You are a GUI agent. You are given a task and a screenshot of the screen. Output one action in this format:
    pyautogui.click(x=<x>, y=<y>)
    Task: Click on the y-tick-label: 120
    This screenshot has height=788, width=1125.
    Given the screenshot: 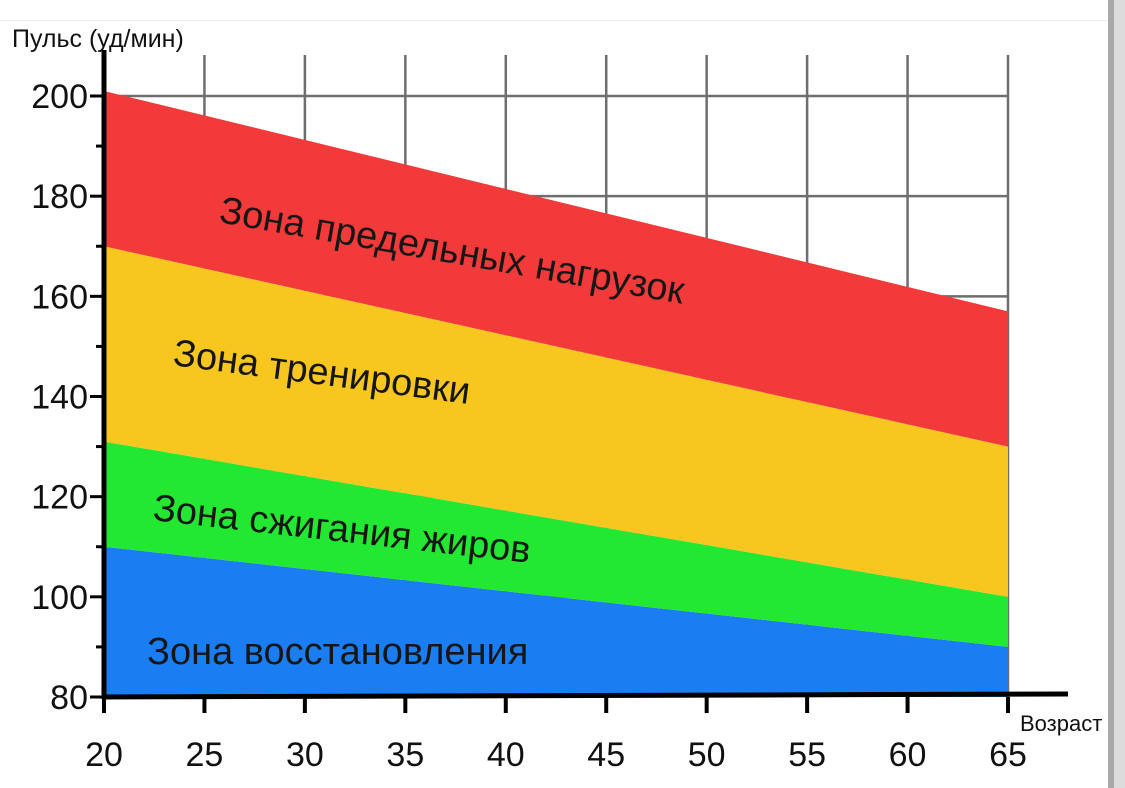 What is the action you would take?
    pyautogui.click(x=59, y=498)
    